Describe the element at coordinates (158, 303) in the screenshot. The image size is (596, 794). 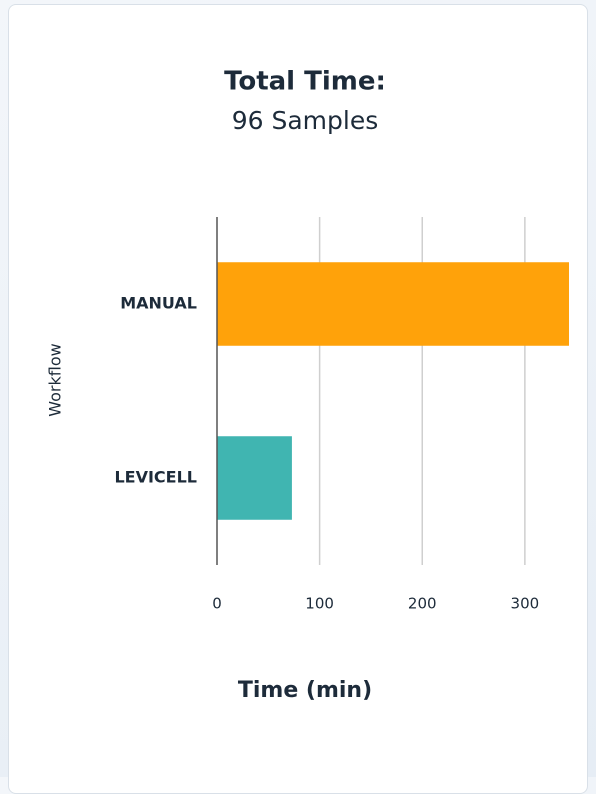
I see `y-tick-label: MANUAL` at that location.